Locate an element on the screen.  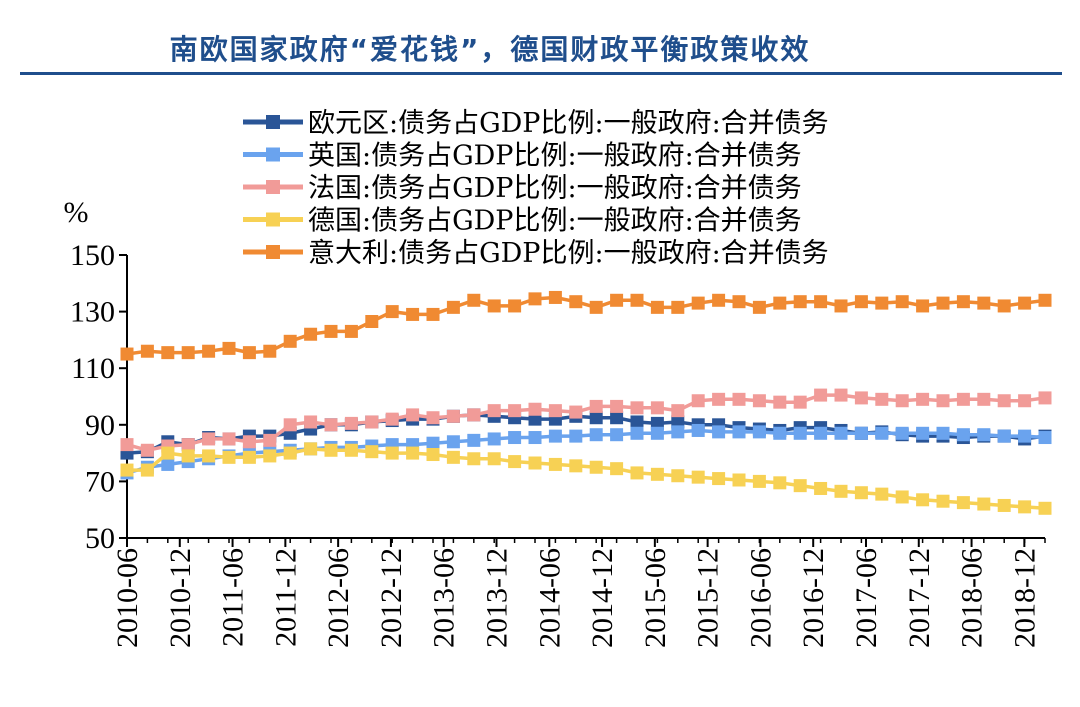
x-tick-label: 2016-12 is located at coordinates (813, 598).